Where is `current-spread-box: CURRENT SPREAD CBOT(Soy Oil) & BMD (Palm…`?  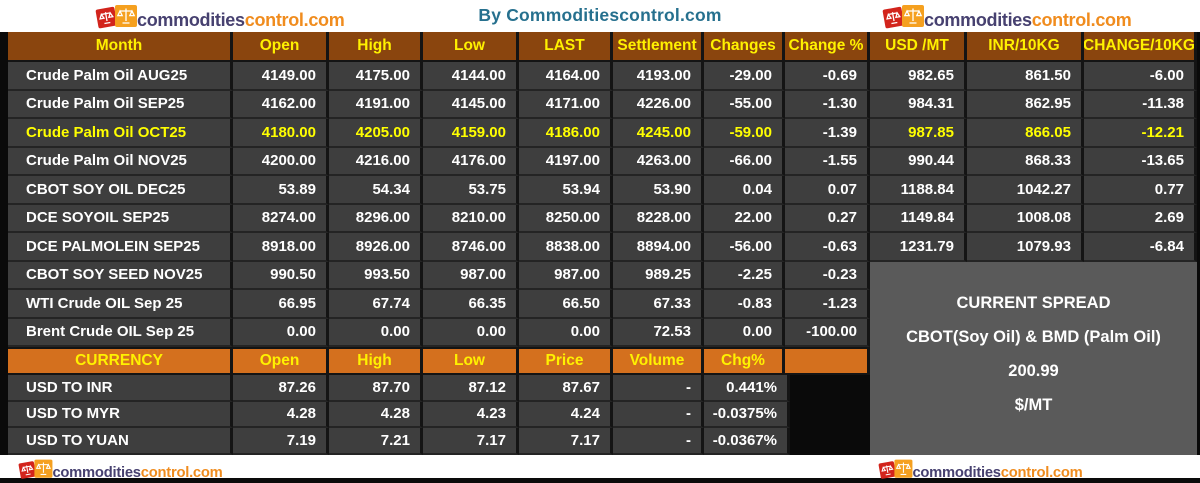
current-spread-box: CURRENT SPREAD CBOT(Soy Oil) & BMD (Palm… is located at coordinates (1033, 358).